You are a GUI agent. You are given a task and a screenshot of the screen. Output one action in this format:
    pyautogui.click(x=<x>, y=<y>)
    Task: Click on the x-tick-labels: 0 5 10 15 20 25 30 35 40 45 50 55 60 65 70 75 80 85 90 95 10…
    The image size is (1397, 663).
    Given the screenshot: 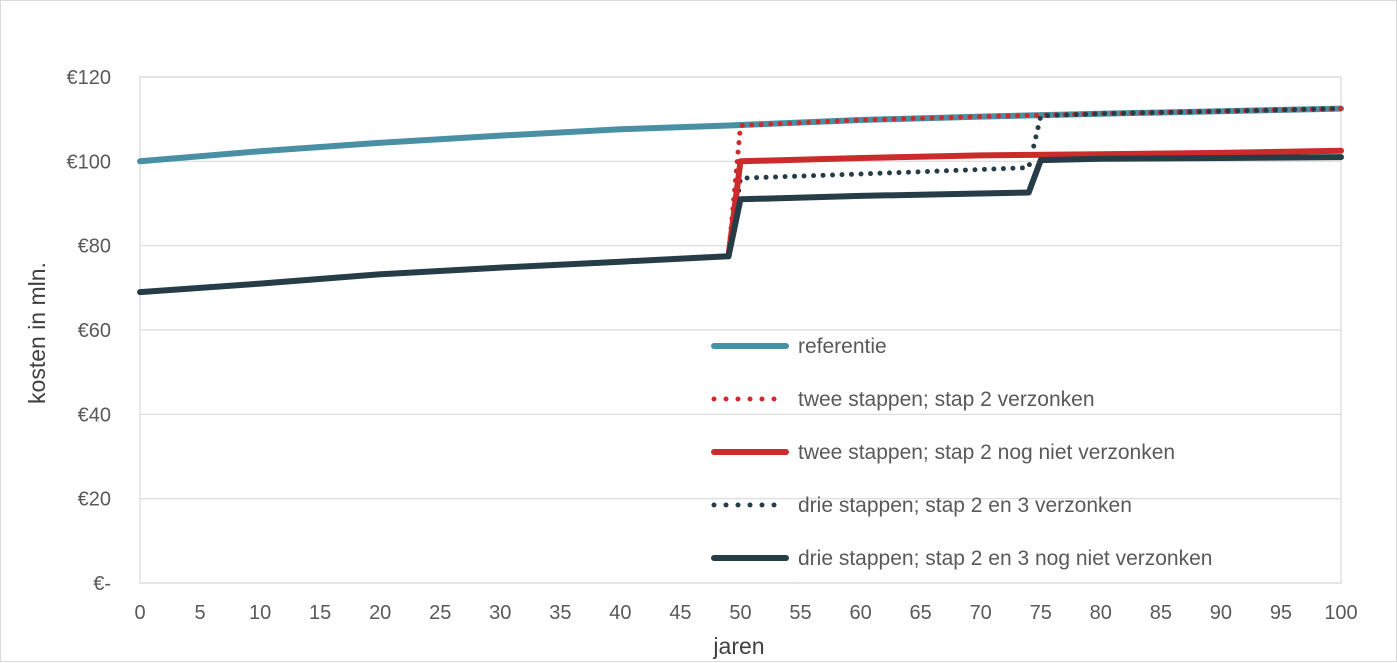 What is the action you would take?
    pyautogui.click(x=745, y=613)
    